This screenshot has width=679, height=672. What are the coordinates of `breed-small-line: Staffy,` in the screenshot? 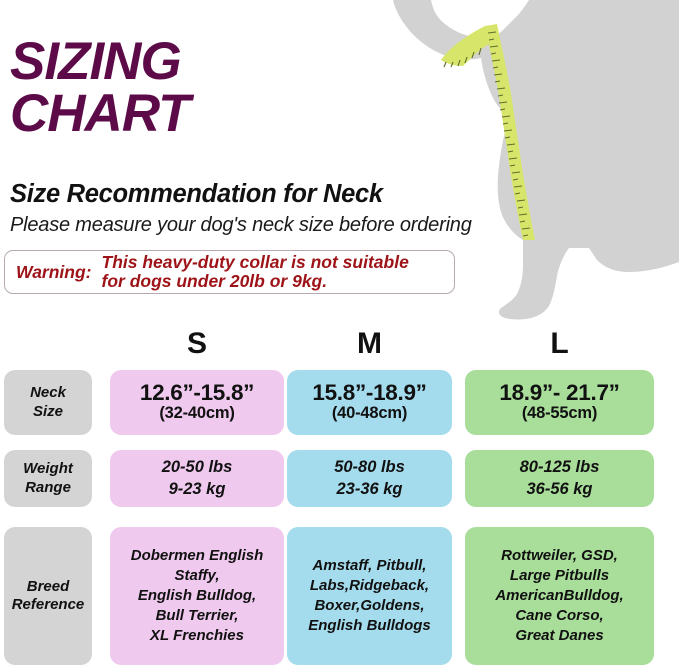 It's located at (197, 576).